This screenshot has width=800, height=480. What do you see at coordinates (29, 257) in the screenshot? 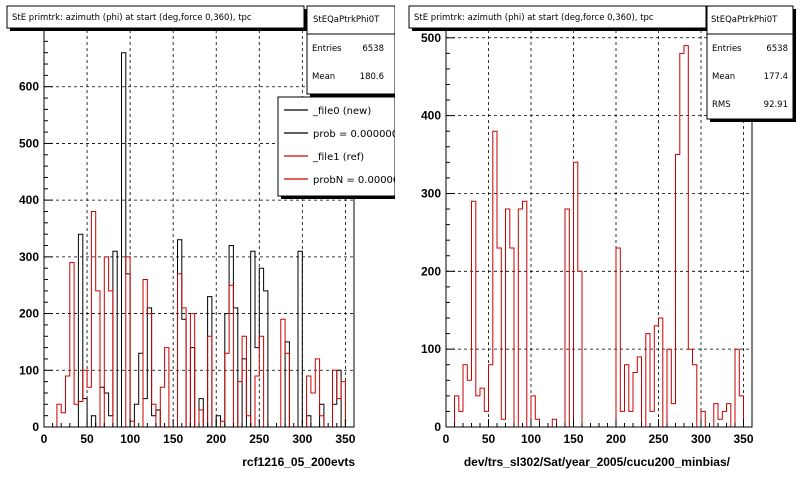
I see `left-ytick-label-3: 300` at bounding box center [29, 257].